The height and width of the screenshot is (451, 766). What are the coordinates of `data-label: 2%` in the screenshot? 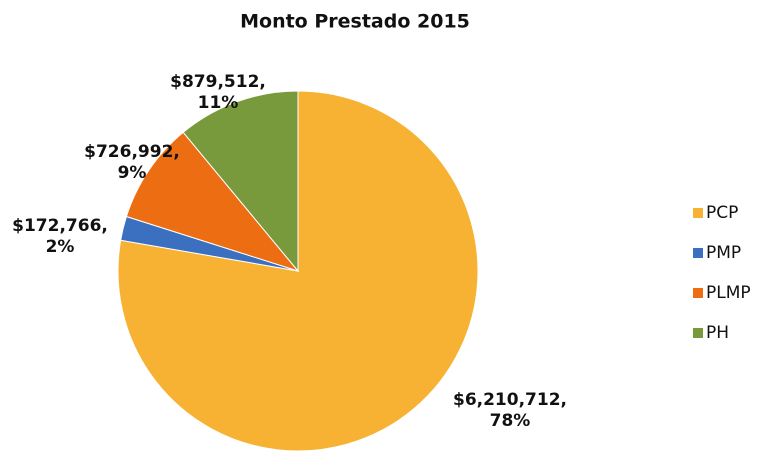 It's located at (60, 247).